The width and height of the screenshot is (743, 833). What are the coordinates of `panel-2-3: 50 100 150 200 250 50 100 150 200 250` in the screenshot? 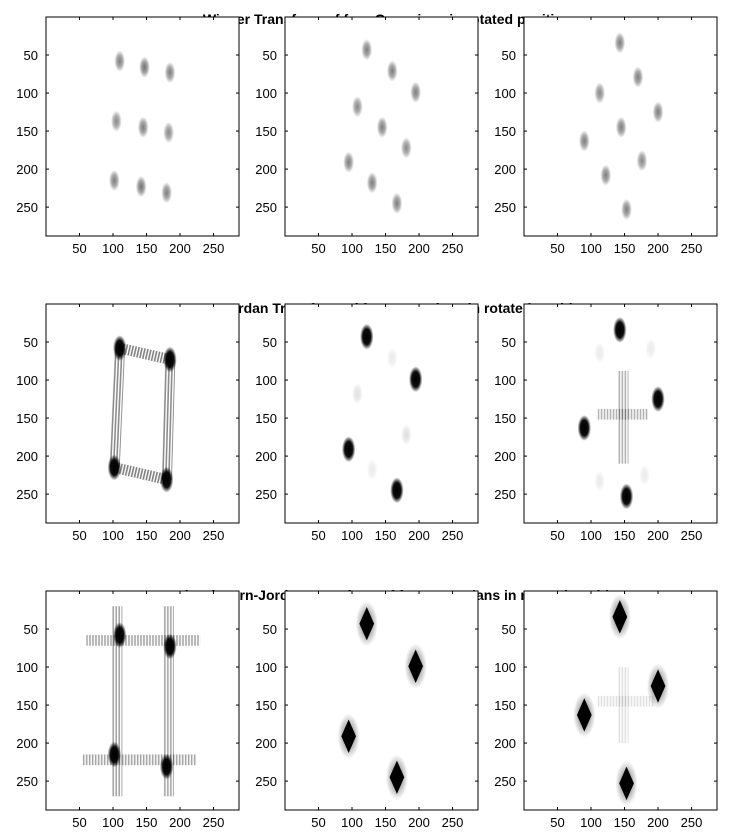 It's located at (606, 423).